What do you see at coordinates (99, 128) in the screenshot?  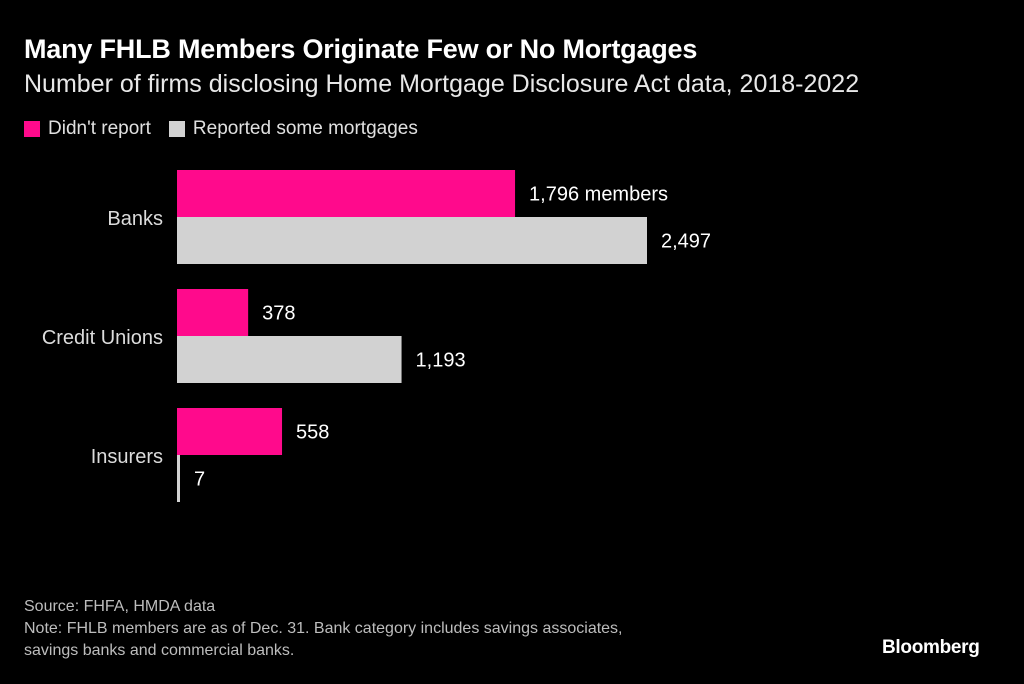 I see `legend-label-didnt-report: Didn't report` at bounding box center [99, 128].